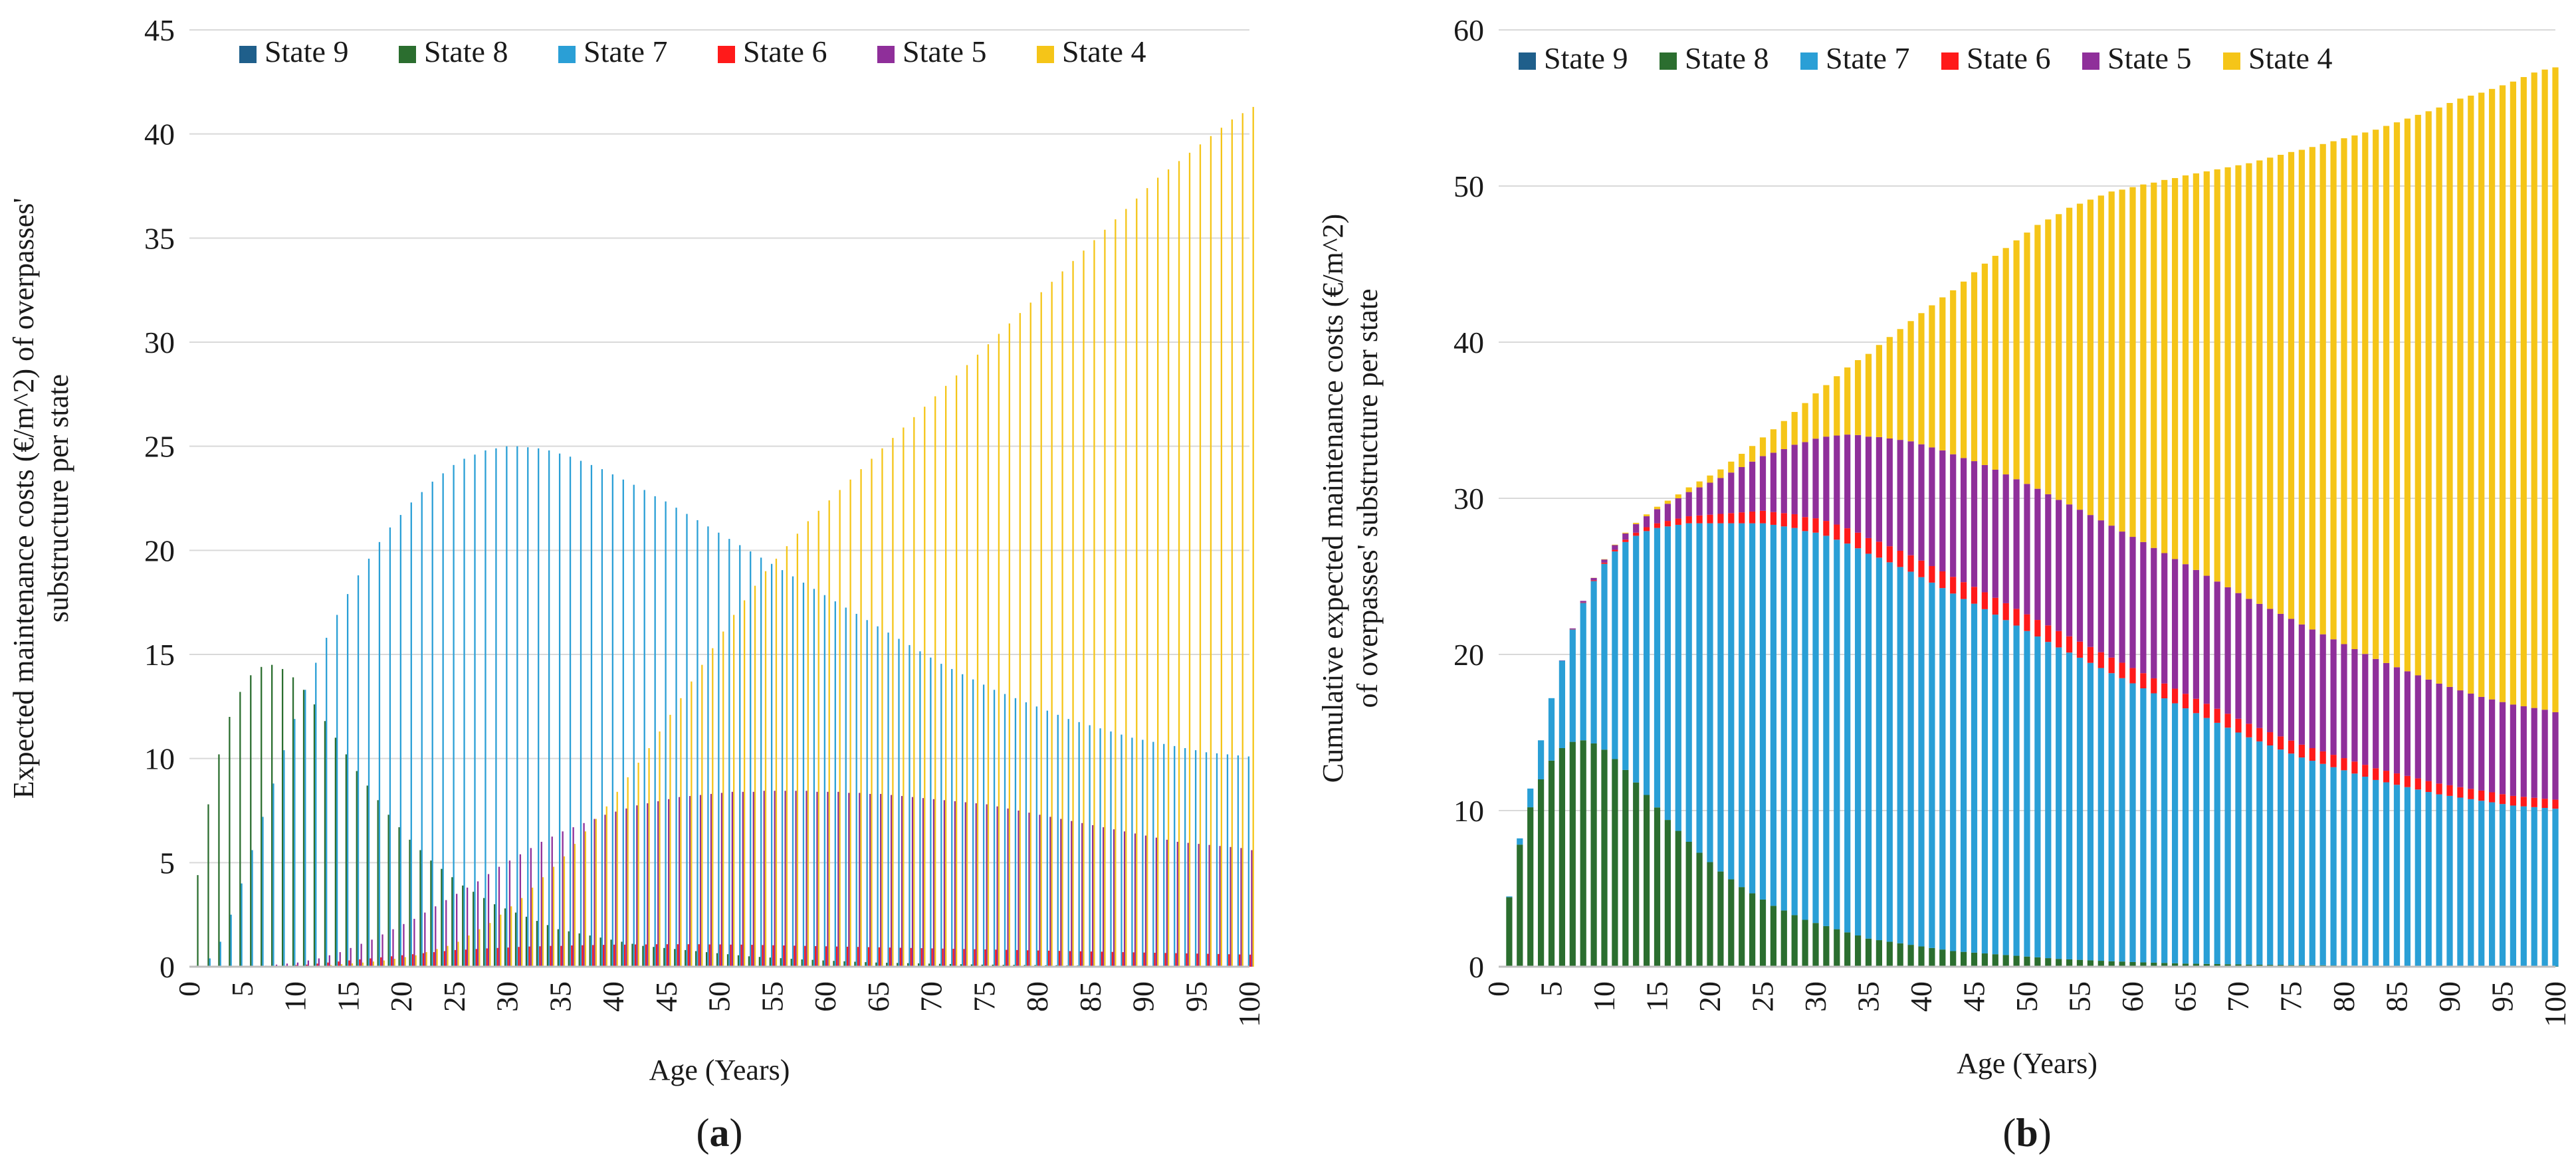 The image size is (2576, 1174). Describe the element at coordinates (2291, 996) in the screenshot. I see `x-tick-label-b-75: 75` at that location.